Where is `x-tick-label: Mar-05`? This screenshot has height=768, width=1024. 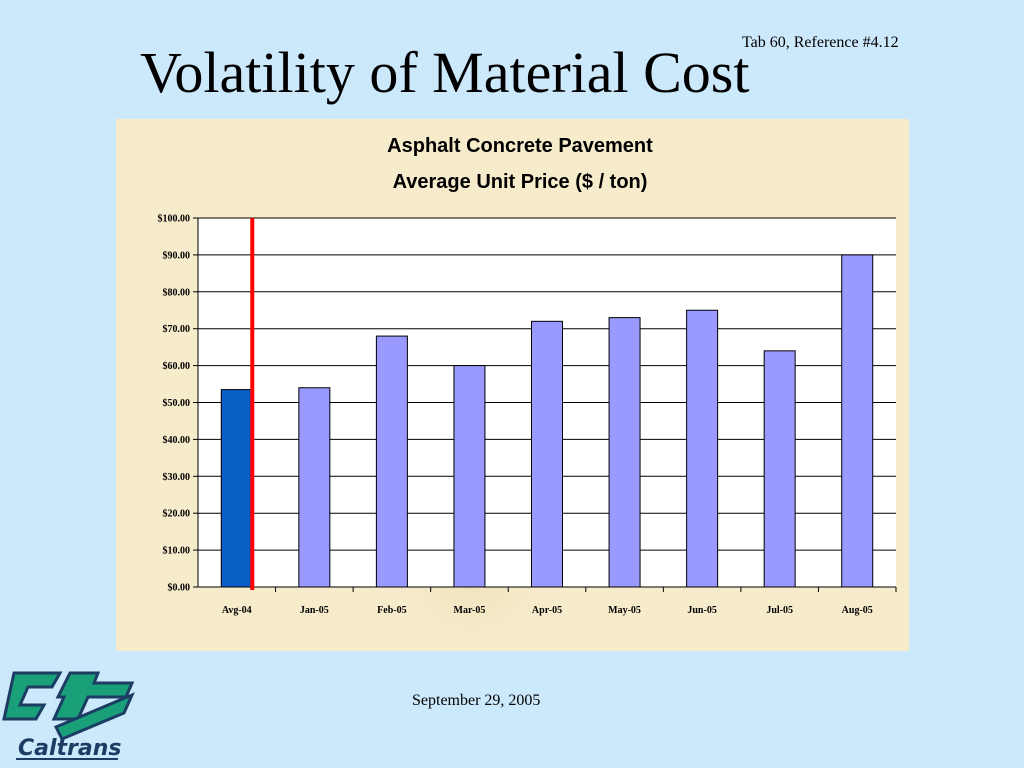 x-tick-label: Mar-05 is located at coordinates (470, 610).